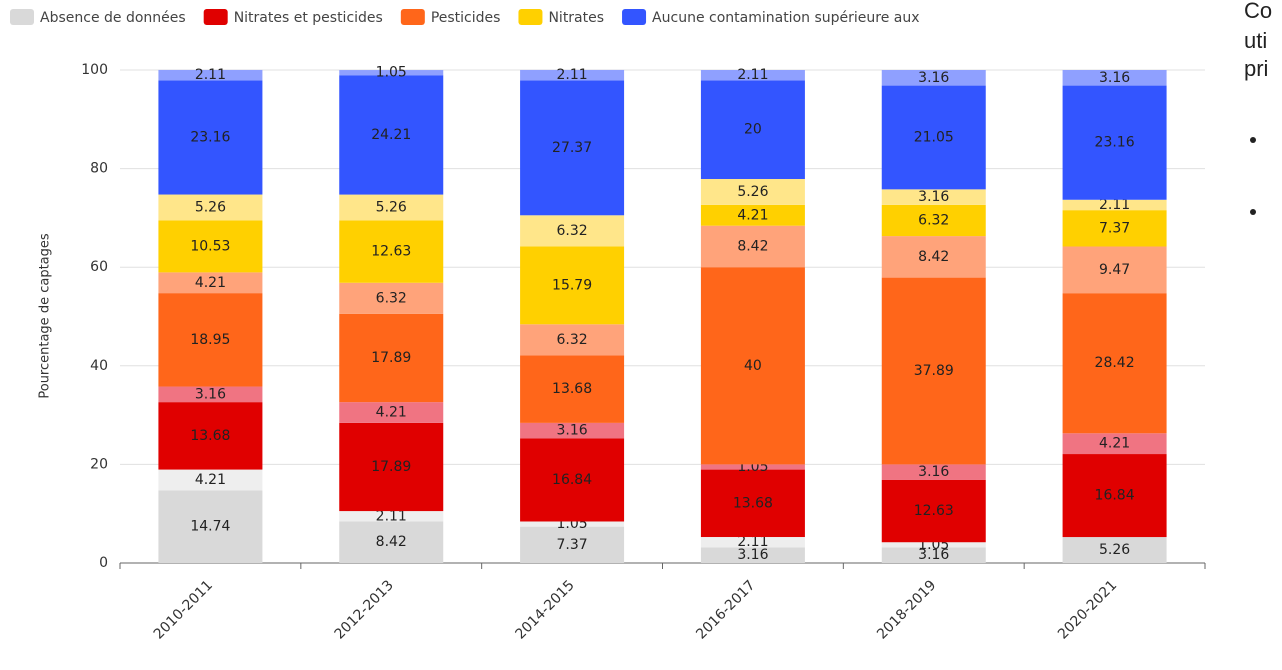 Image resolution: width=1282 pixels, height=670 pixels. I want to click on side-text: pri, so click(1256, 68).